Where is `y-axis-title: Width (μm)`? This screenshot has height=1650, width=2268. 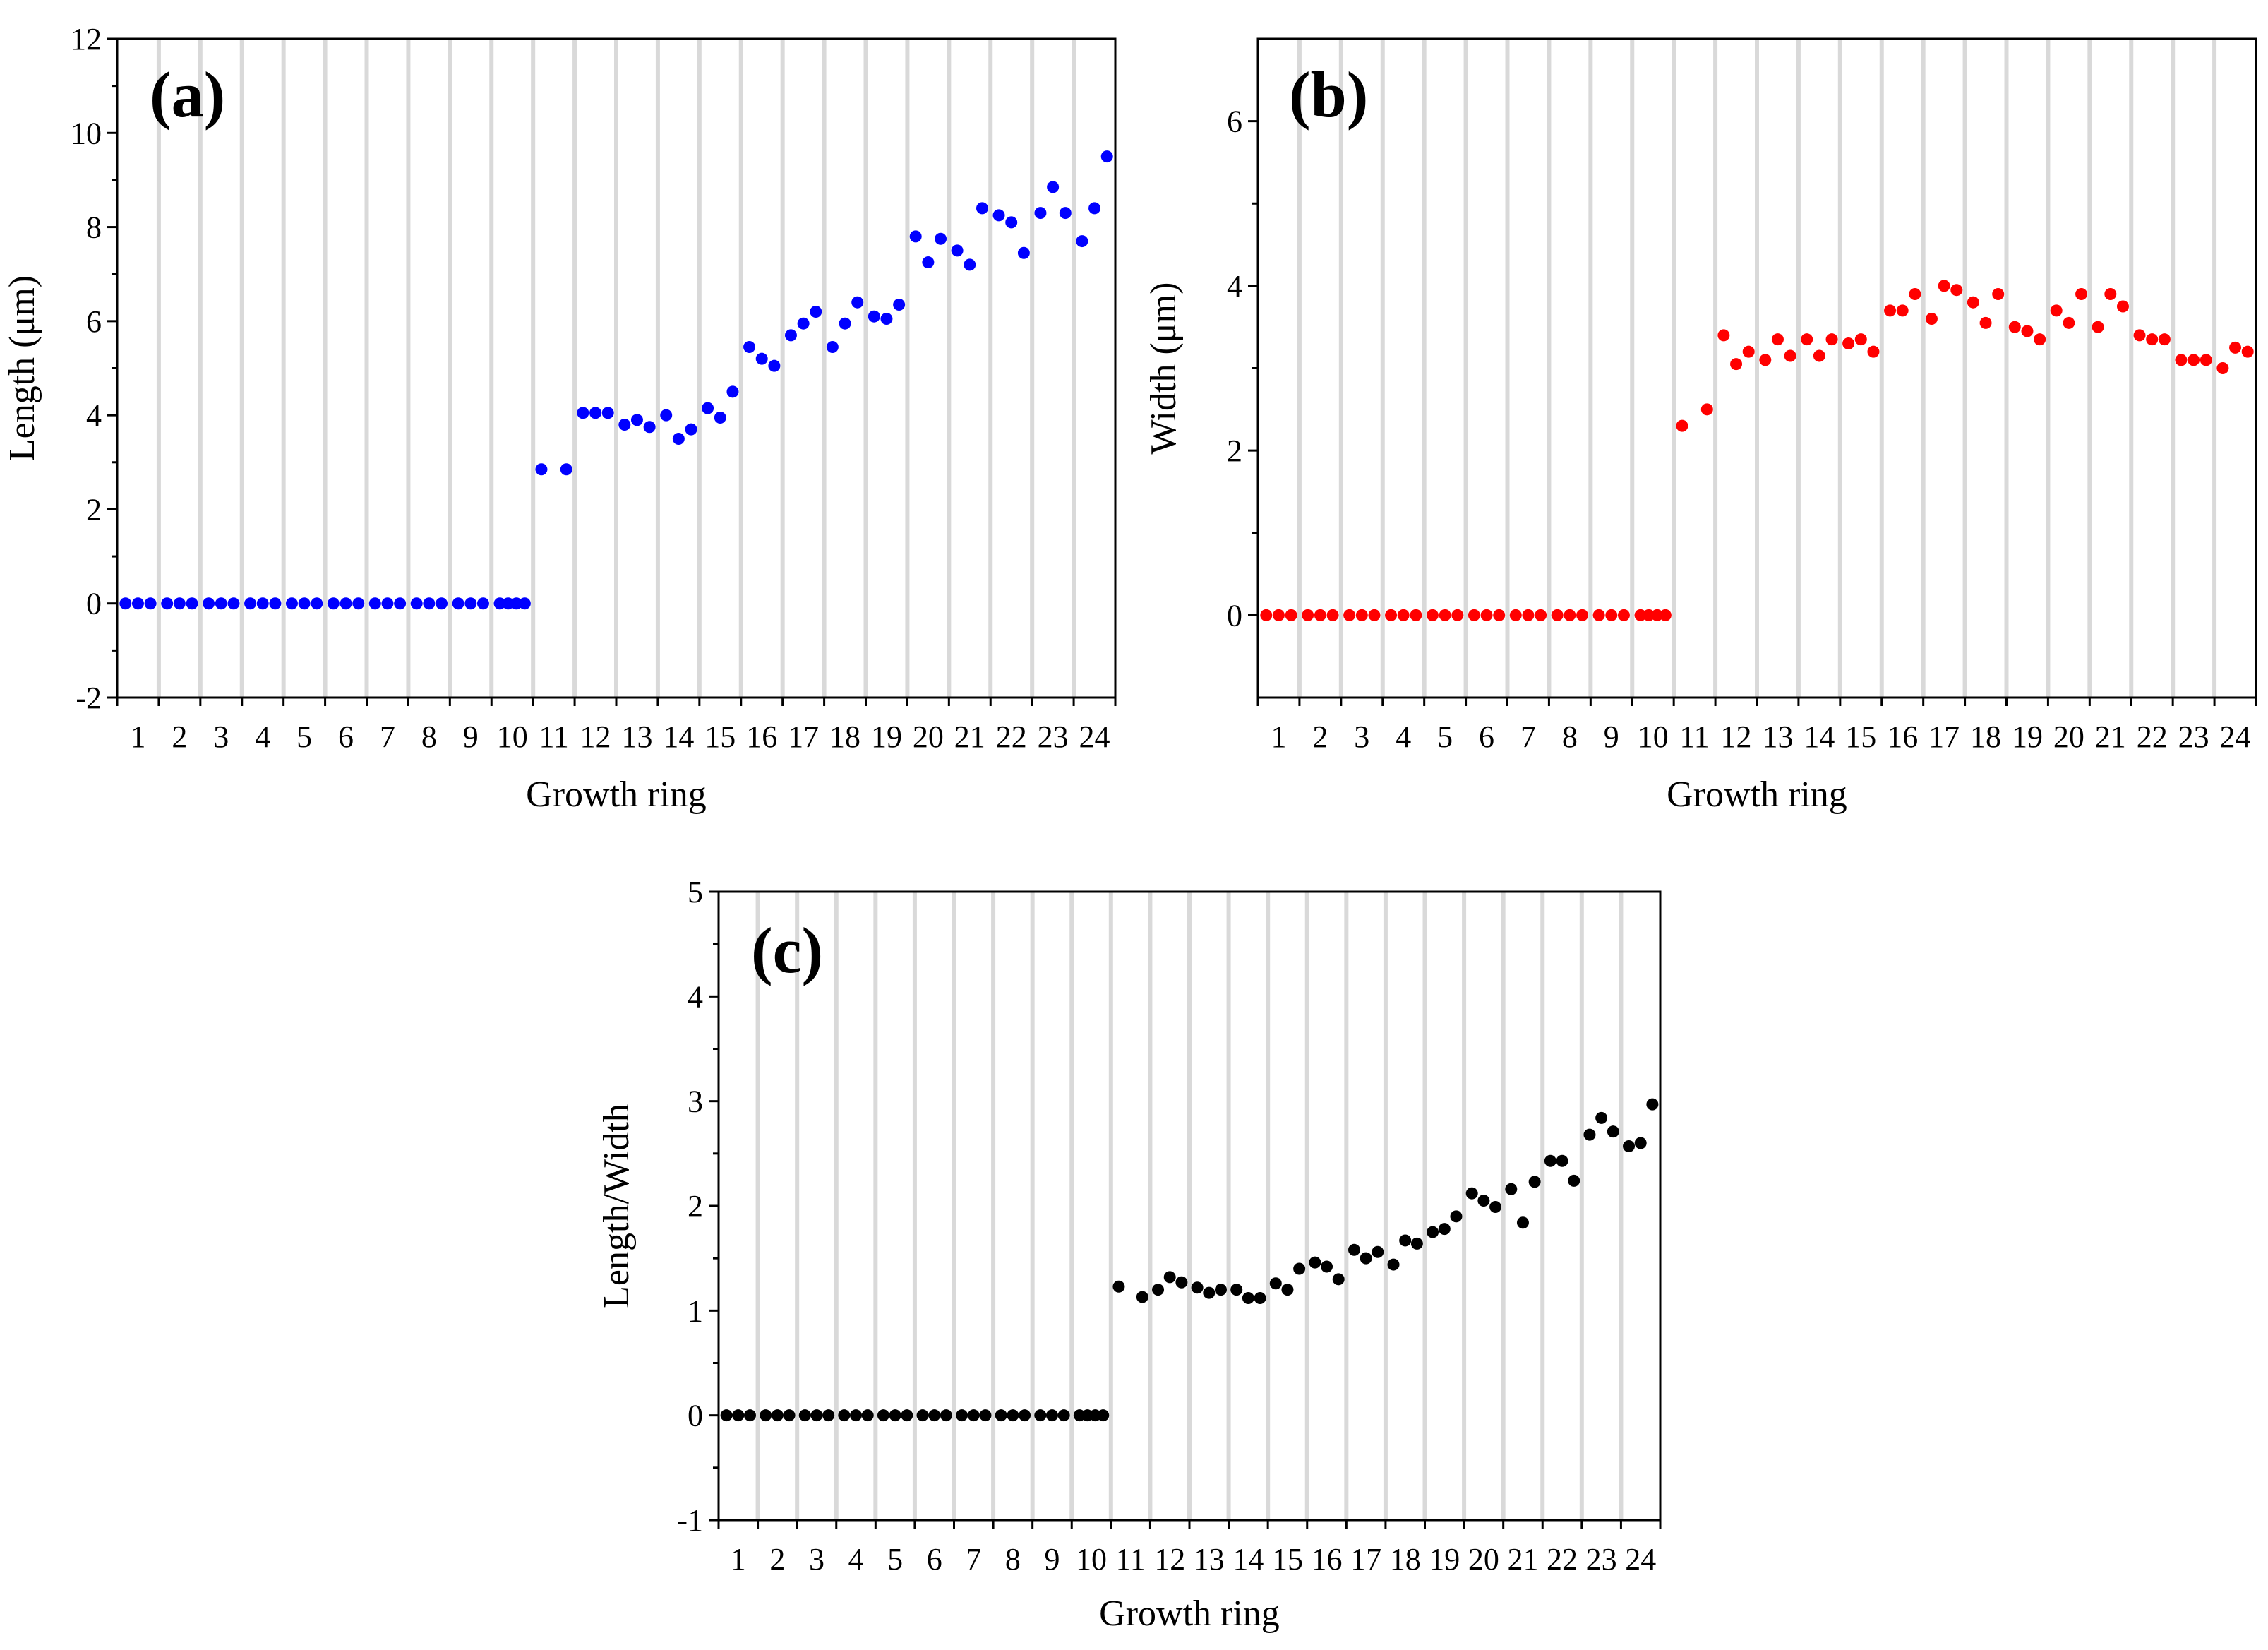
y-axis-title: Width (μm) is located at coordinates (1164, 368).